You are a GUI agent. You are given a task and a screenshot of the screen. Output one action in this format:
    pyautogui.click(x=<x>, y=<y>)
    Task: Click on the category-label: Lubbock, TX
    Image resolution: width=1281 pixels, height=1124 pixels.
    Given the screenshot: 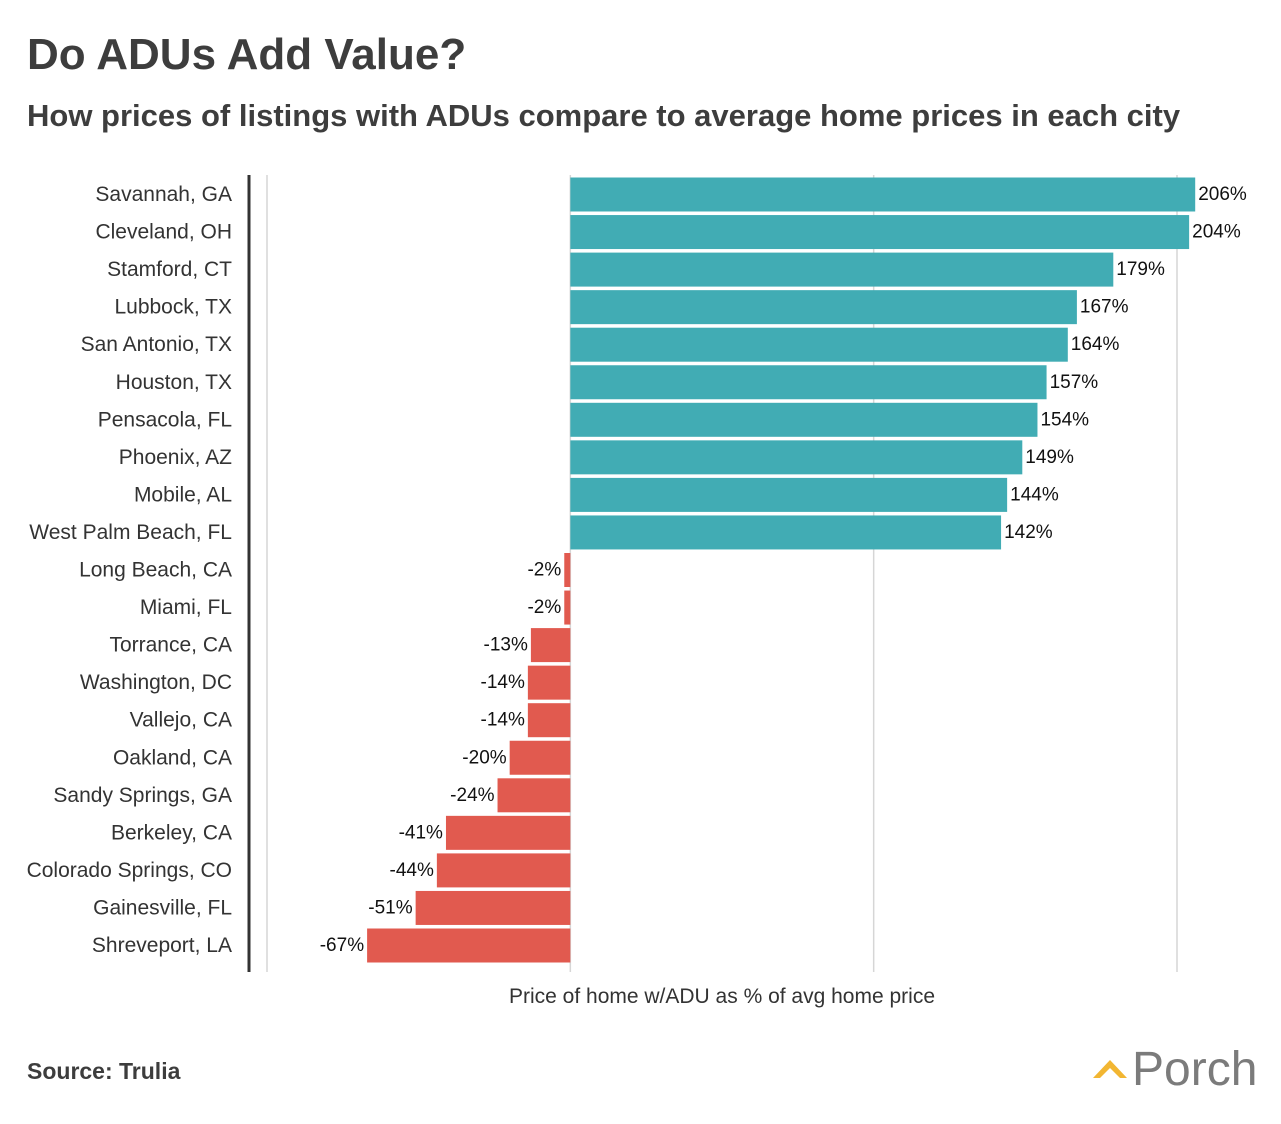 What is the action you would take?
    pyautogui.click(x=173, y=307)
    